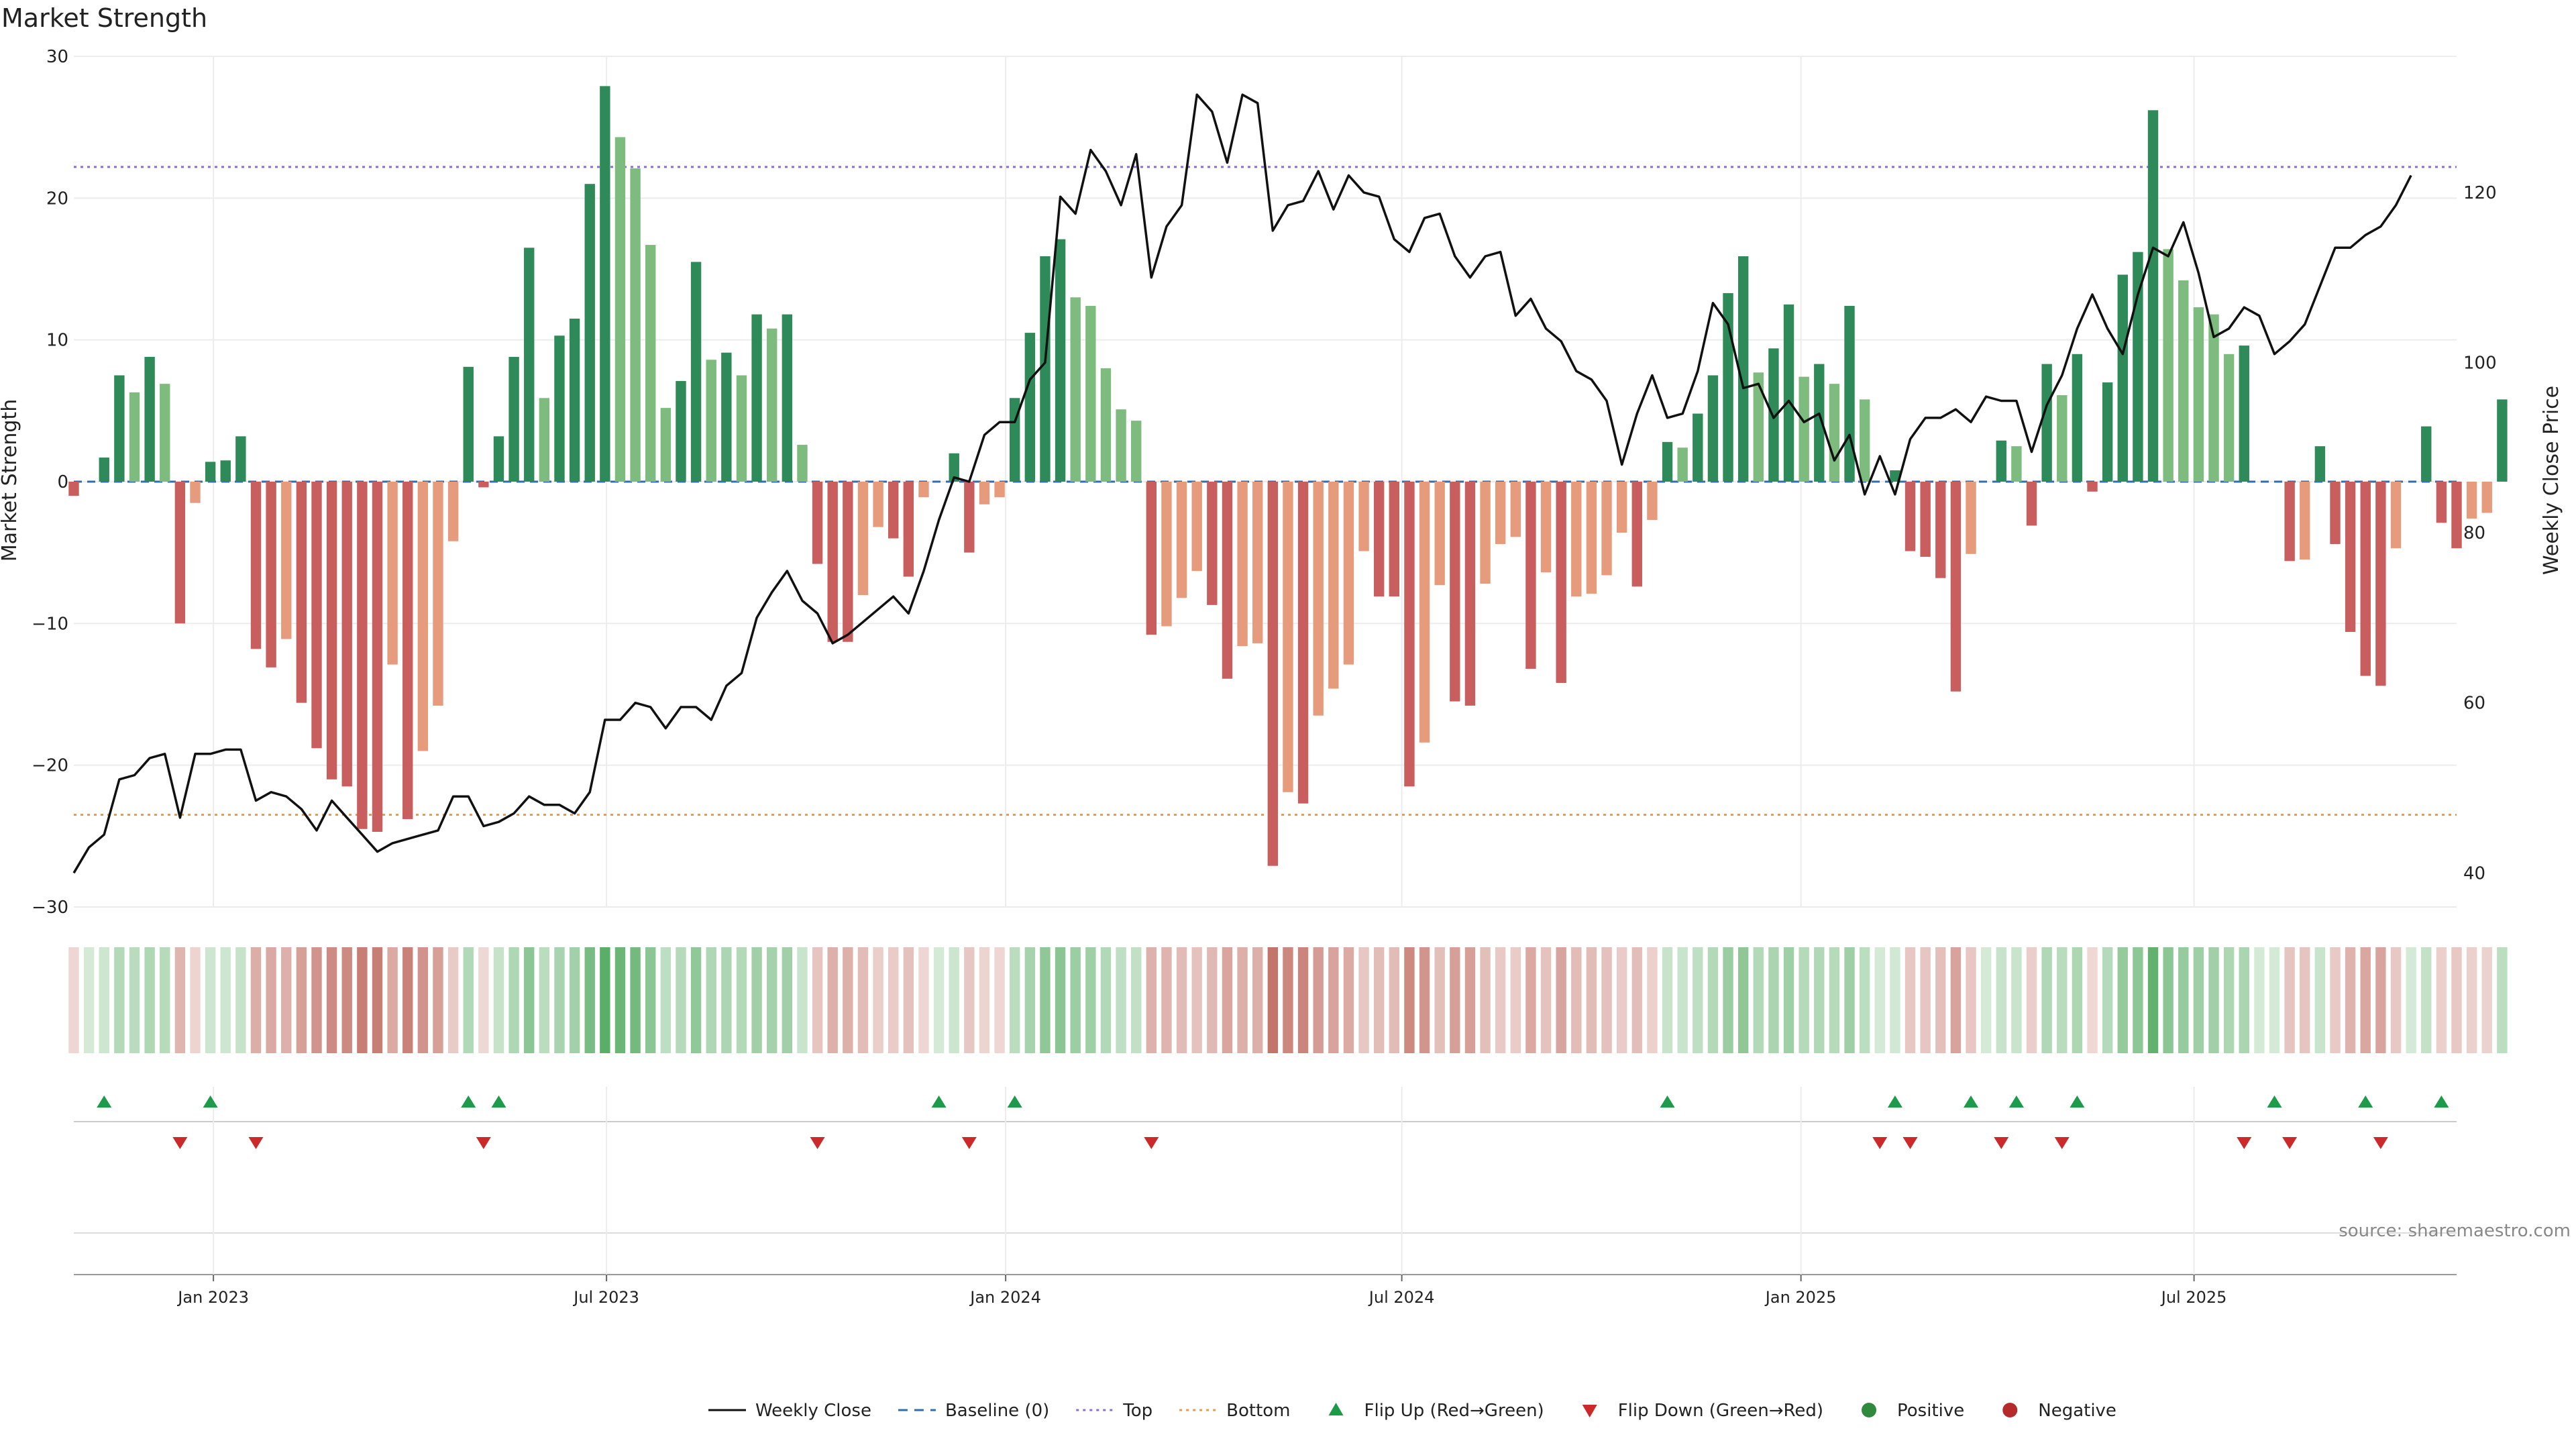 The height and width of the screenshot is (1449, 2576). I want to click on y-tick-label: 20, so click(57, 199).